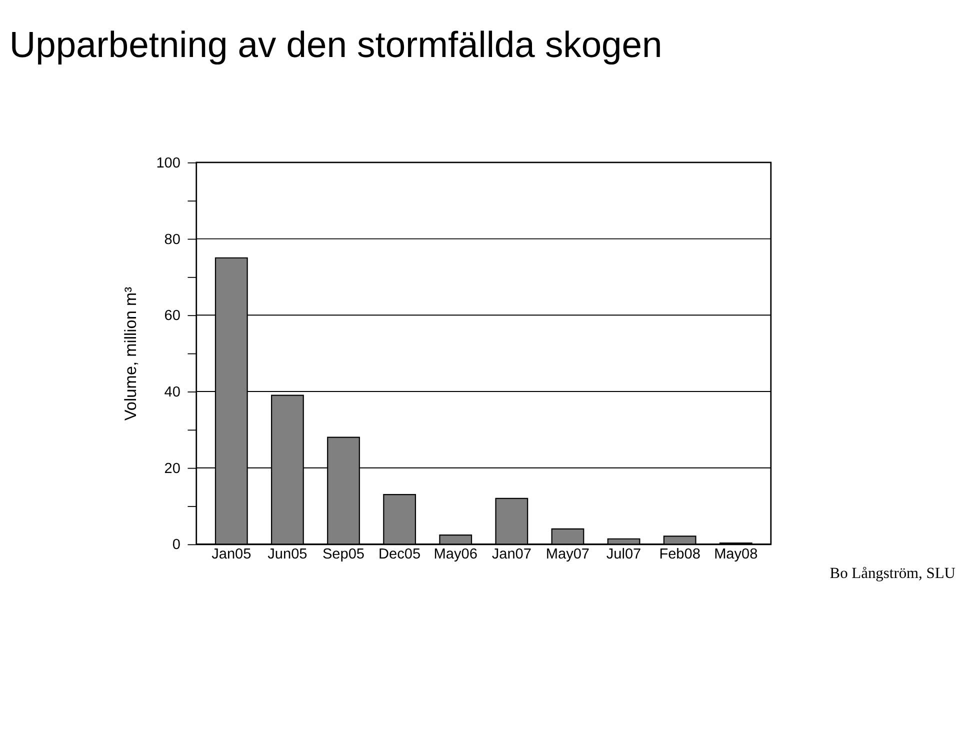 The width and height of the screenshot is (960, 733). Describe the element at coordinates (893, 573) in the screenshot. I see `text: Bo Långström, SLU` at that location.